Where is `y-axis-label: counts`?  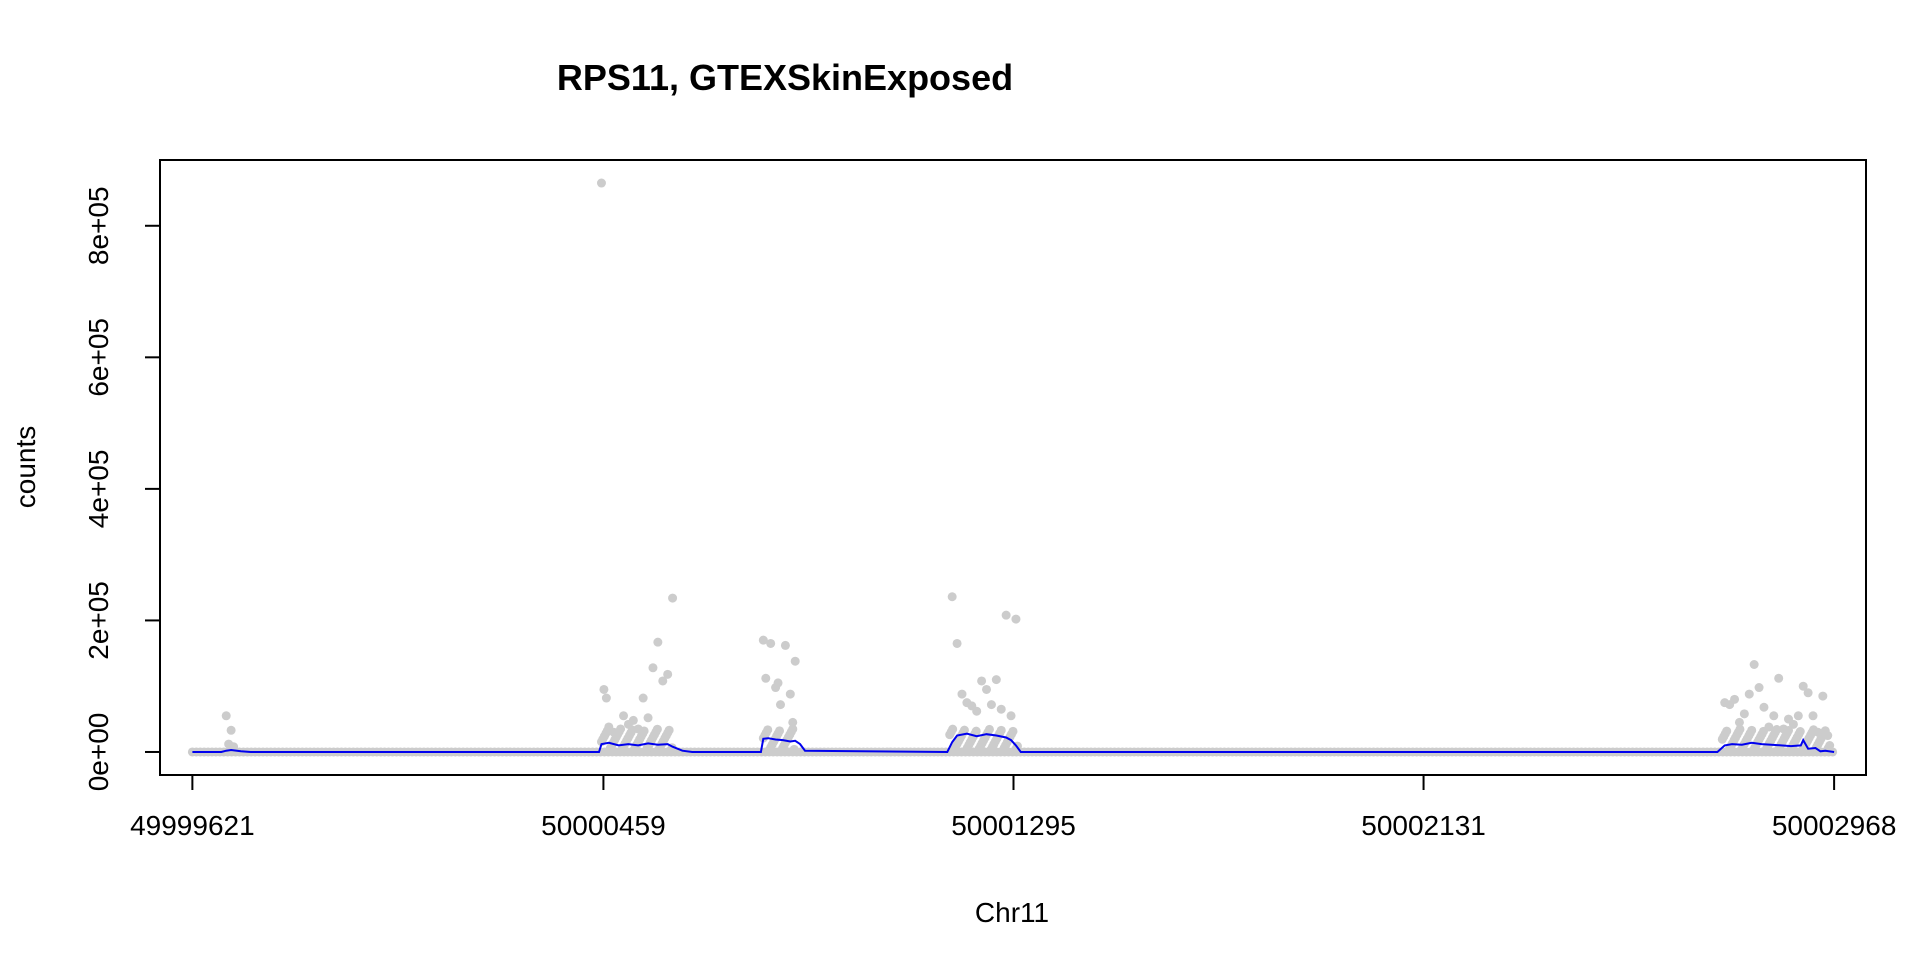 y-axis-label: counts is located at coordinates (25, 467).